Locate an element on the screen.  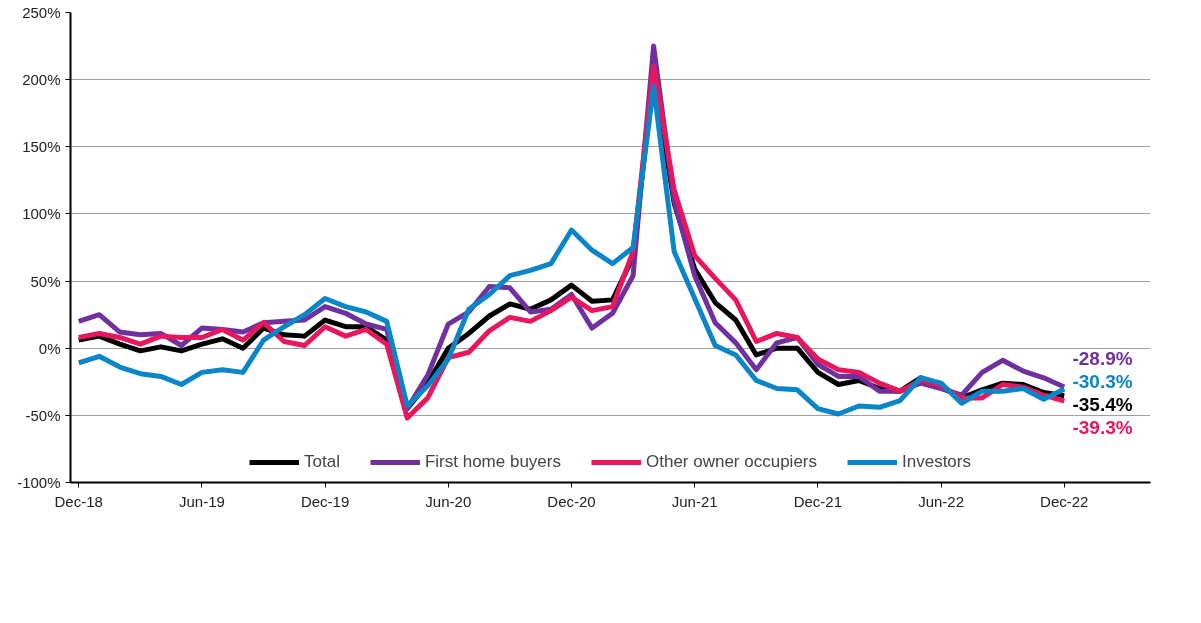
data-label: -39.3% is located at coordinates (1102, 428).